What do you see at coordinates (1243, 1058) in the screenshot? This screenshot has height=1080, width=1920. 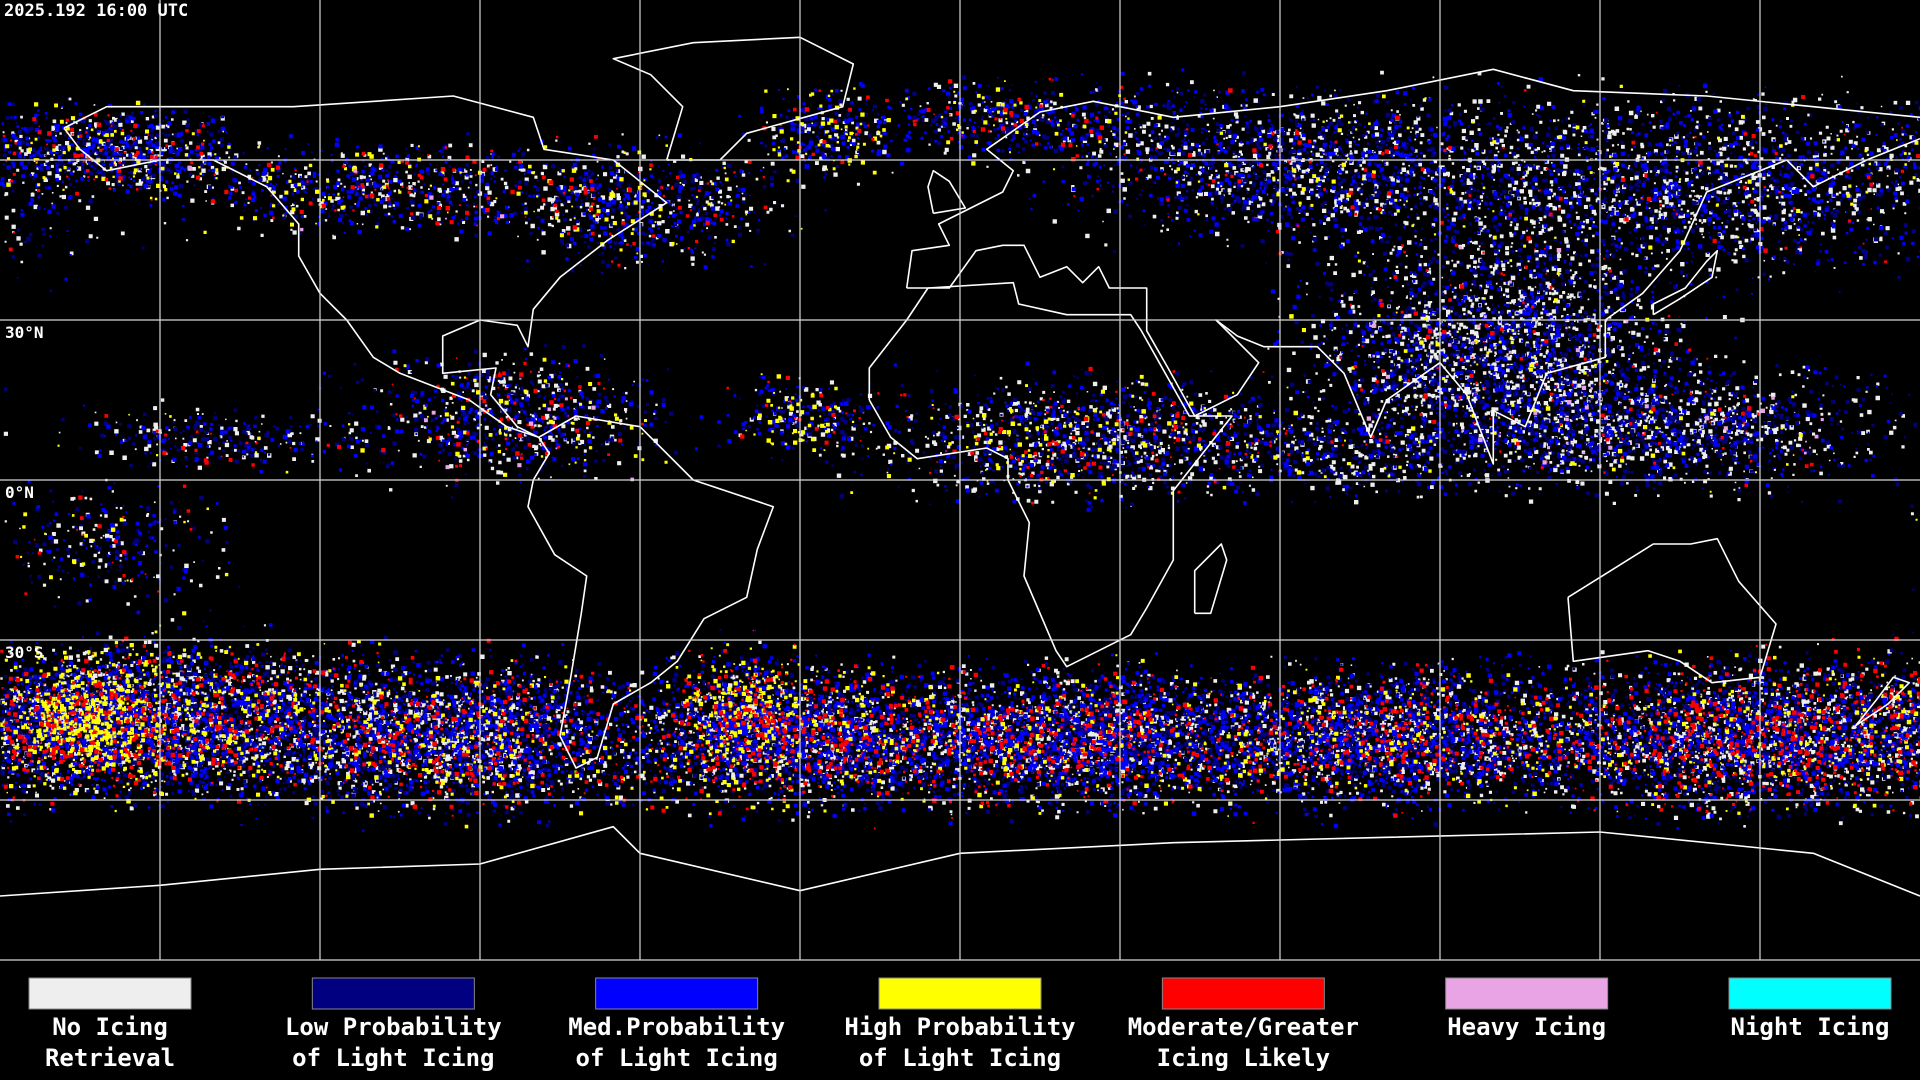 I see `legend-label: Icing Likely` at bounding box center [1243, 1058].